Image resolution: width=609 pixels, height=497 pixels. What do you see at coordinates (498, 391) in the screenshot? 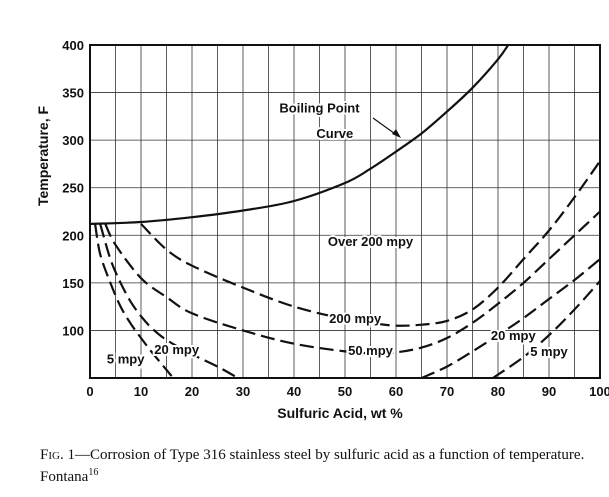
I see `x-tick-label: 80` at bounding box center [498, 391].